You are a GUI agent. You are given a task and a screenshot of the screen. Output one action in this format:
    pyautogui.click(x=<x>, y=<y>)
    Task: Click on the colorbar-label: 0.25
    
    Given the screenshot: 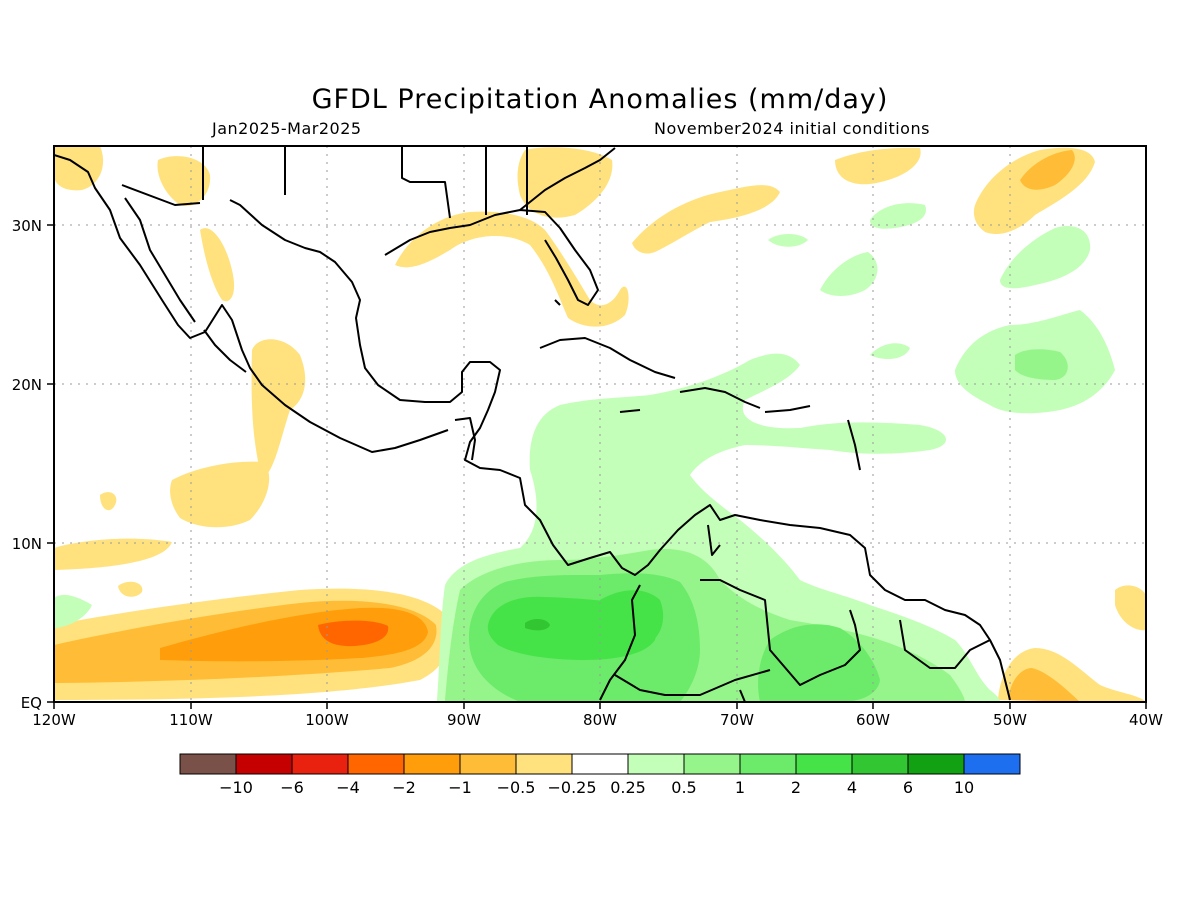 What is the action you would take?
    pyautogui.click(x=628, y=787)
    